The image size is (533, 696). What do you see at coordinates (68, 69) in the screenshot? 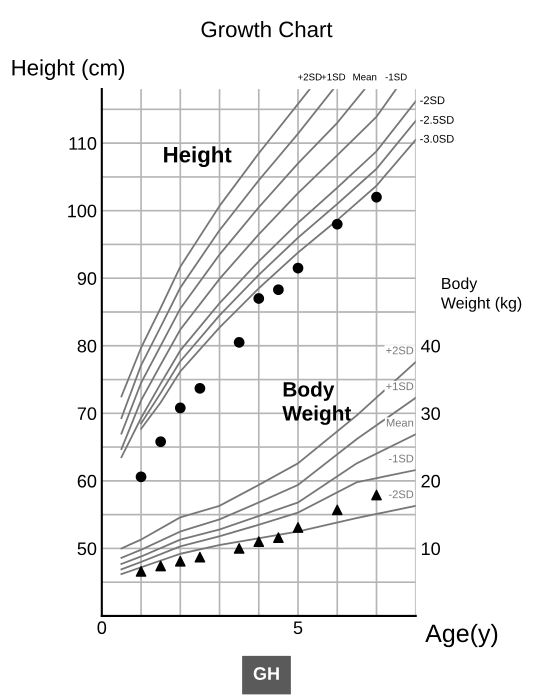
I see `y-axis-title: Height (cm)` at bounding box center [68, 69].